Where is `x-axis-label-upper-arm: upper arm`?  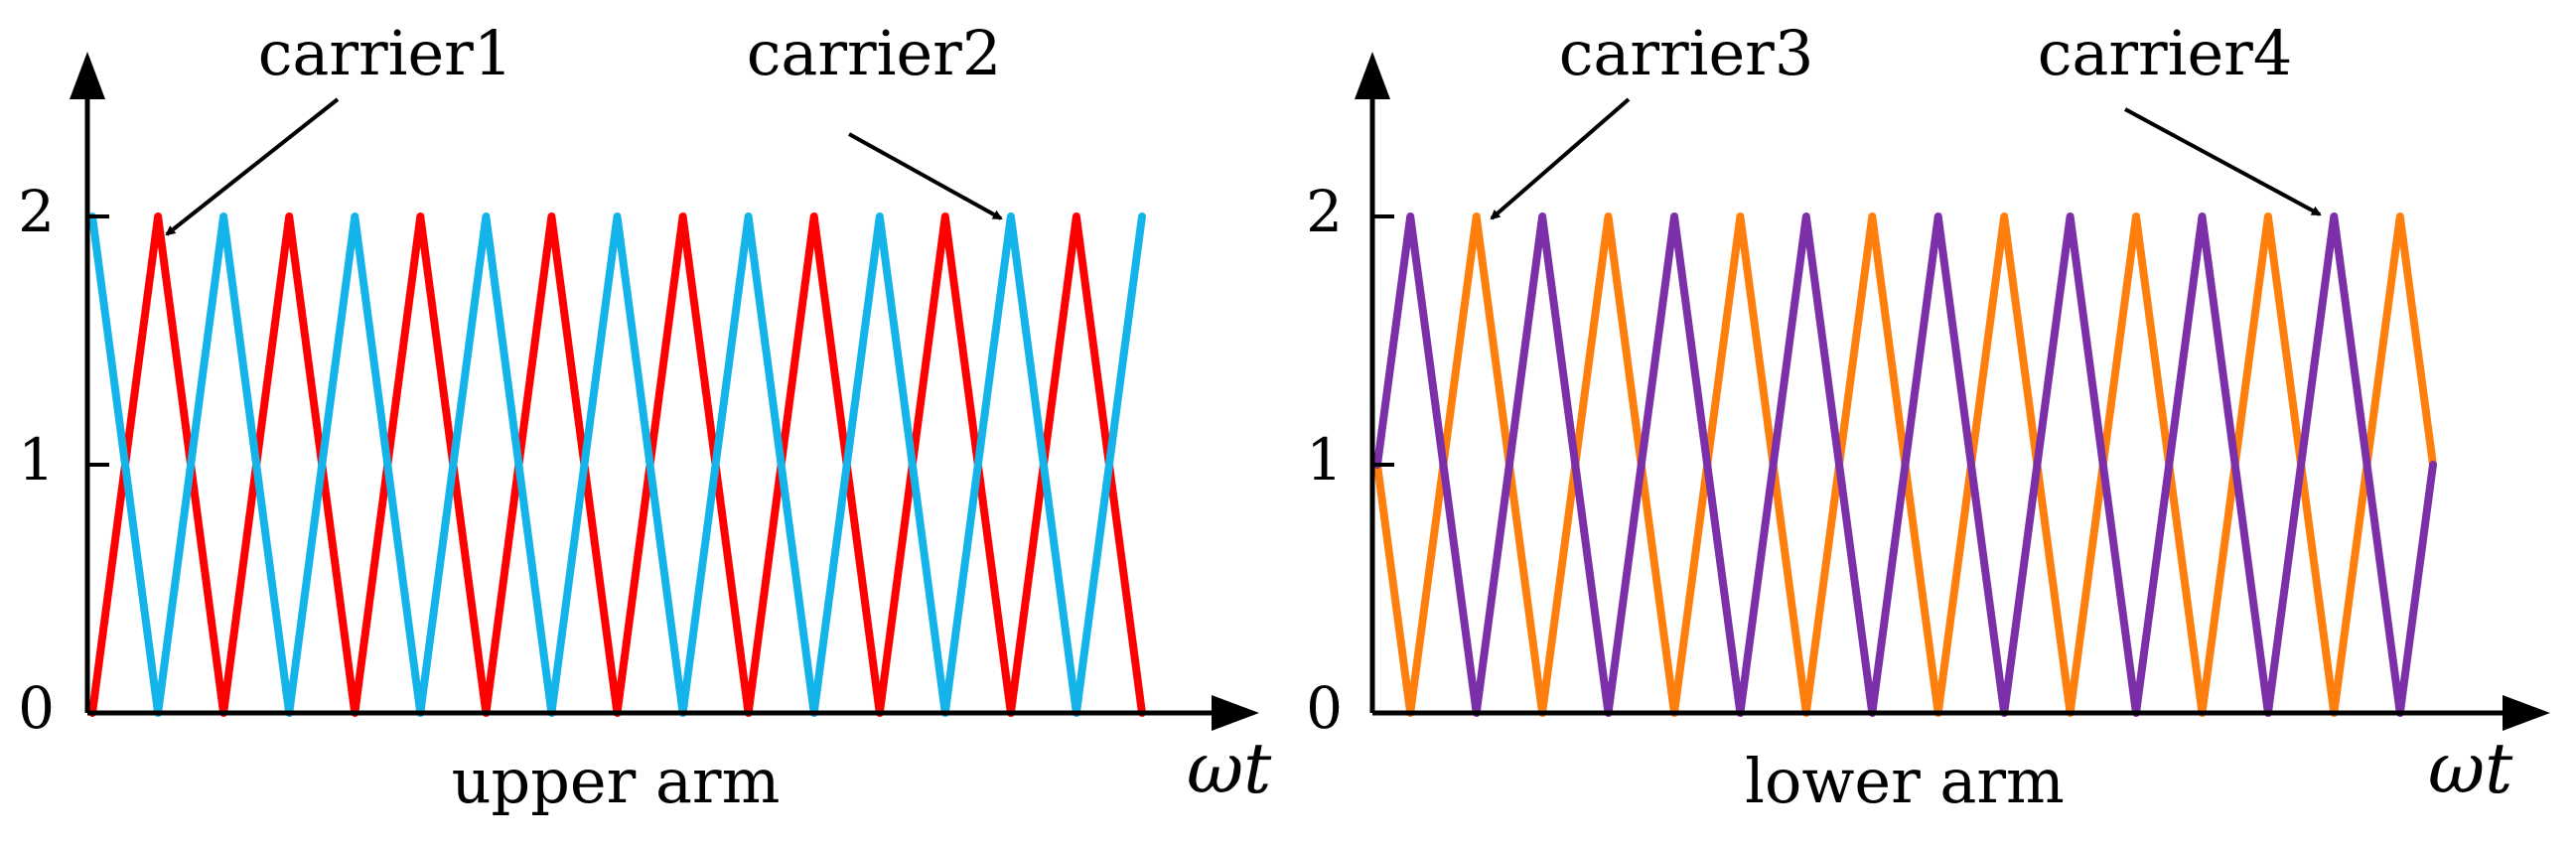 x-axis-label-upper-arm: upper arm is located at coordinates (617, 781).